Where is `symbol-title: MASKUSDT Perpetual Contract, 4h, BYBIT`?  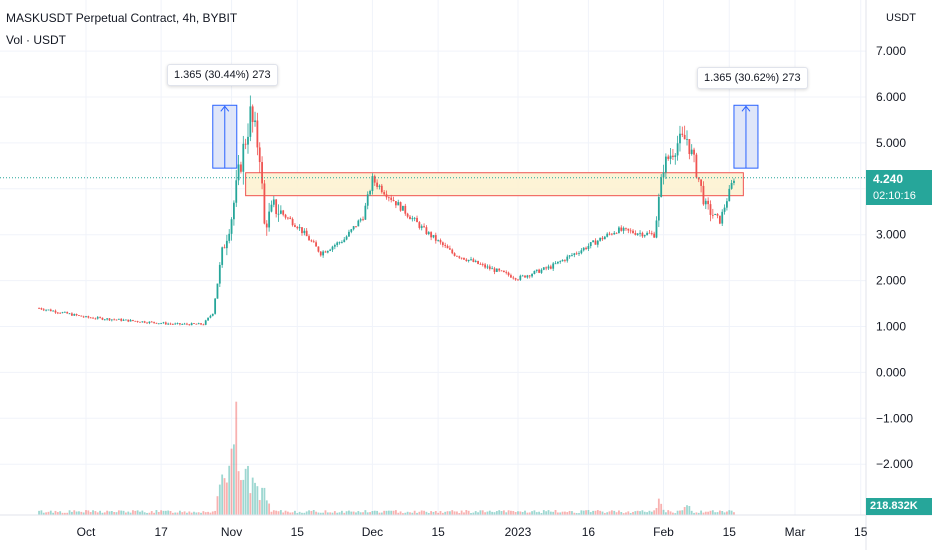 symbol-title: MASKUSDT Perpetual Contract, 4h, BYBIT is located at coordinates (122, 18).